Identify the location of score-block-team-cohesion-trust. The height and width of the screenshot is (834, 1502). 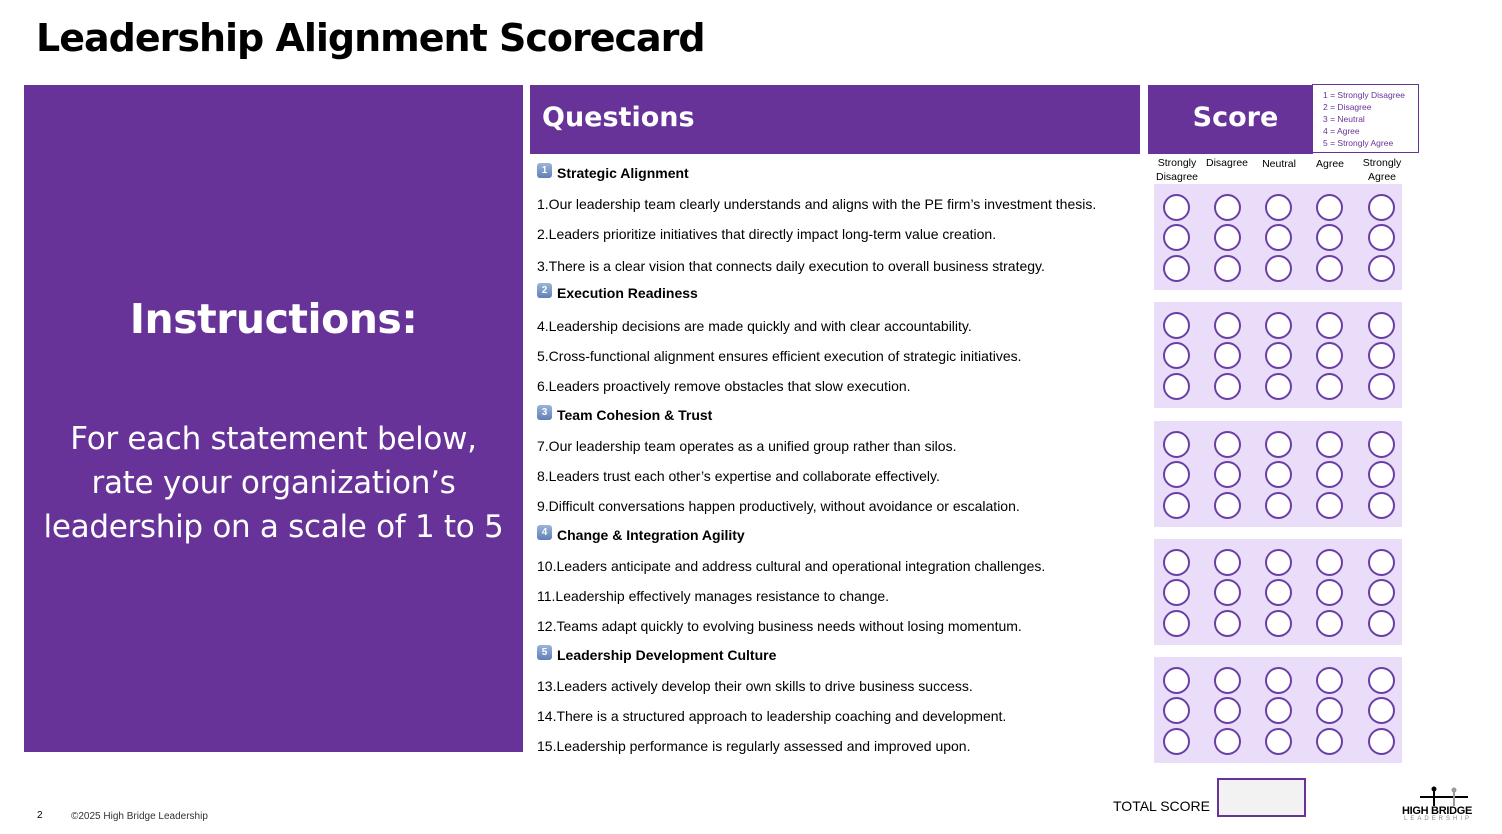
(1278, 474).